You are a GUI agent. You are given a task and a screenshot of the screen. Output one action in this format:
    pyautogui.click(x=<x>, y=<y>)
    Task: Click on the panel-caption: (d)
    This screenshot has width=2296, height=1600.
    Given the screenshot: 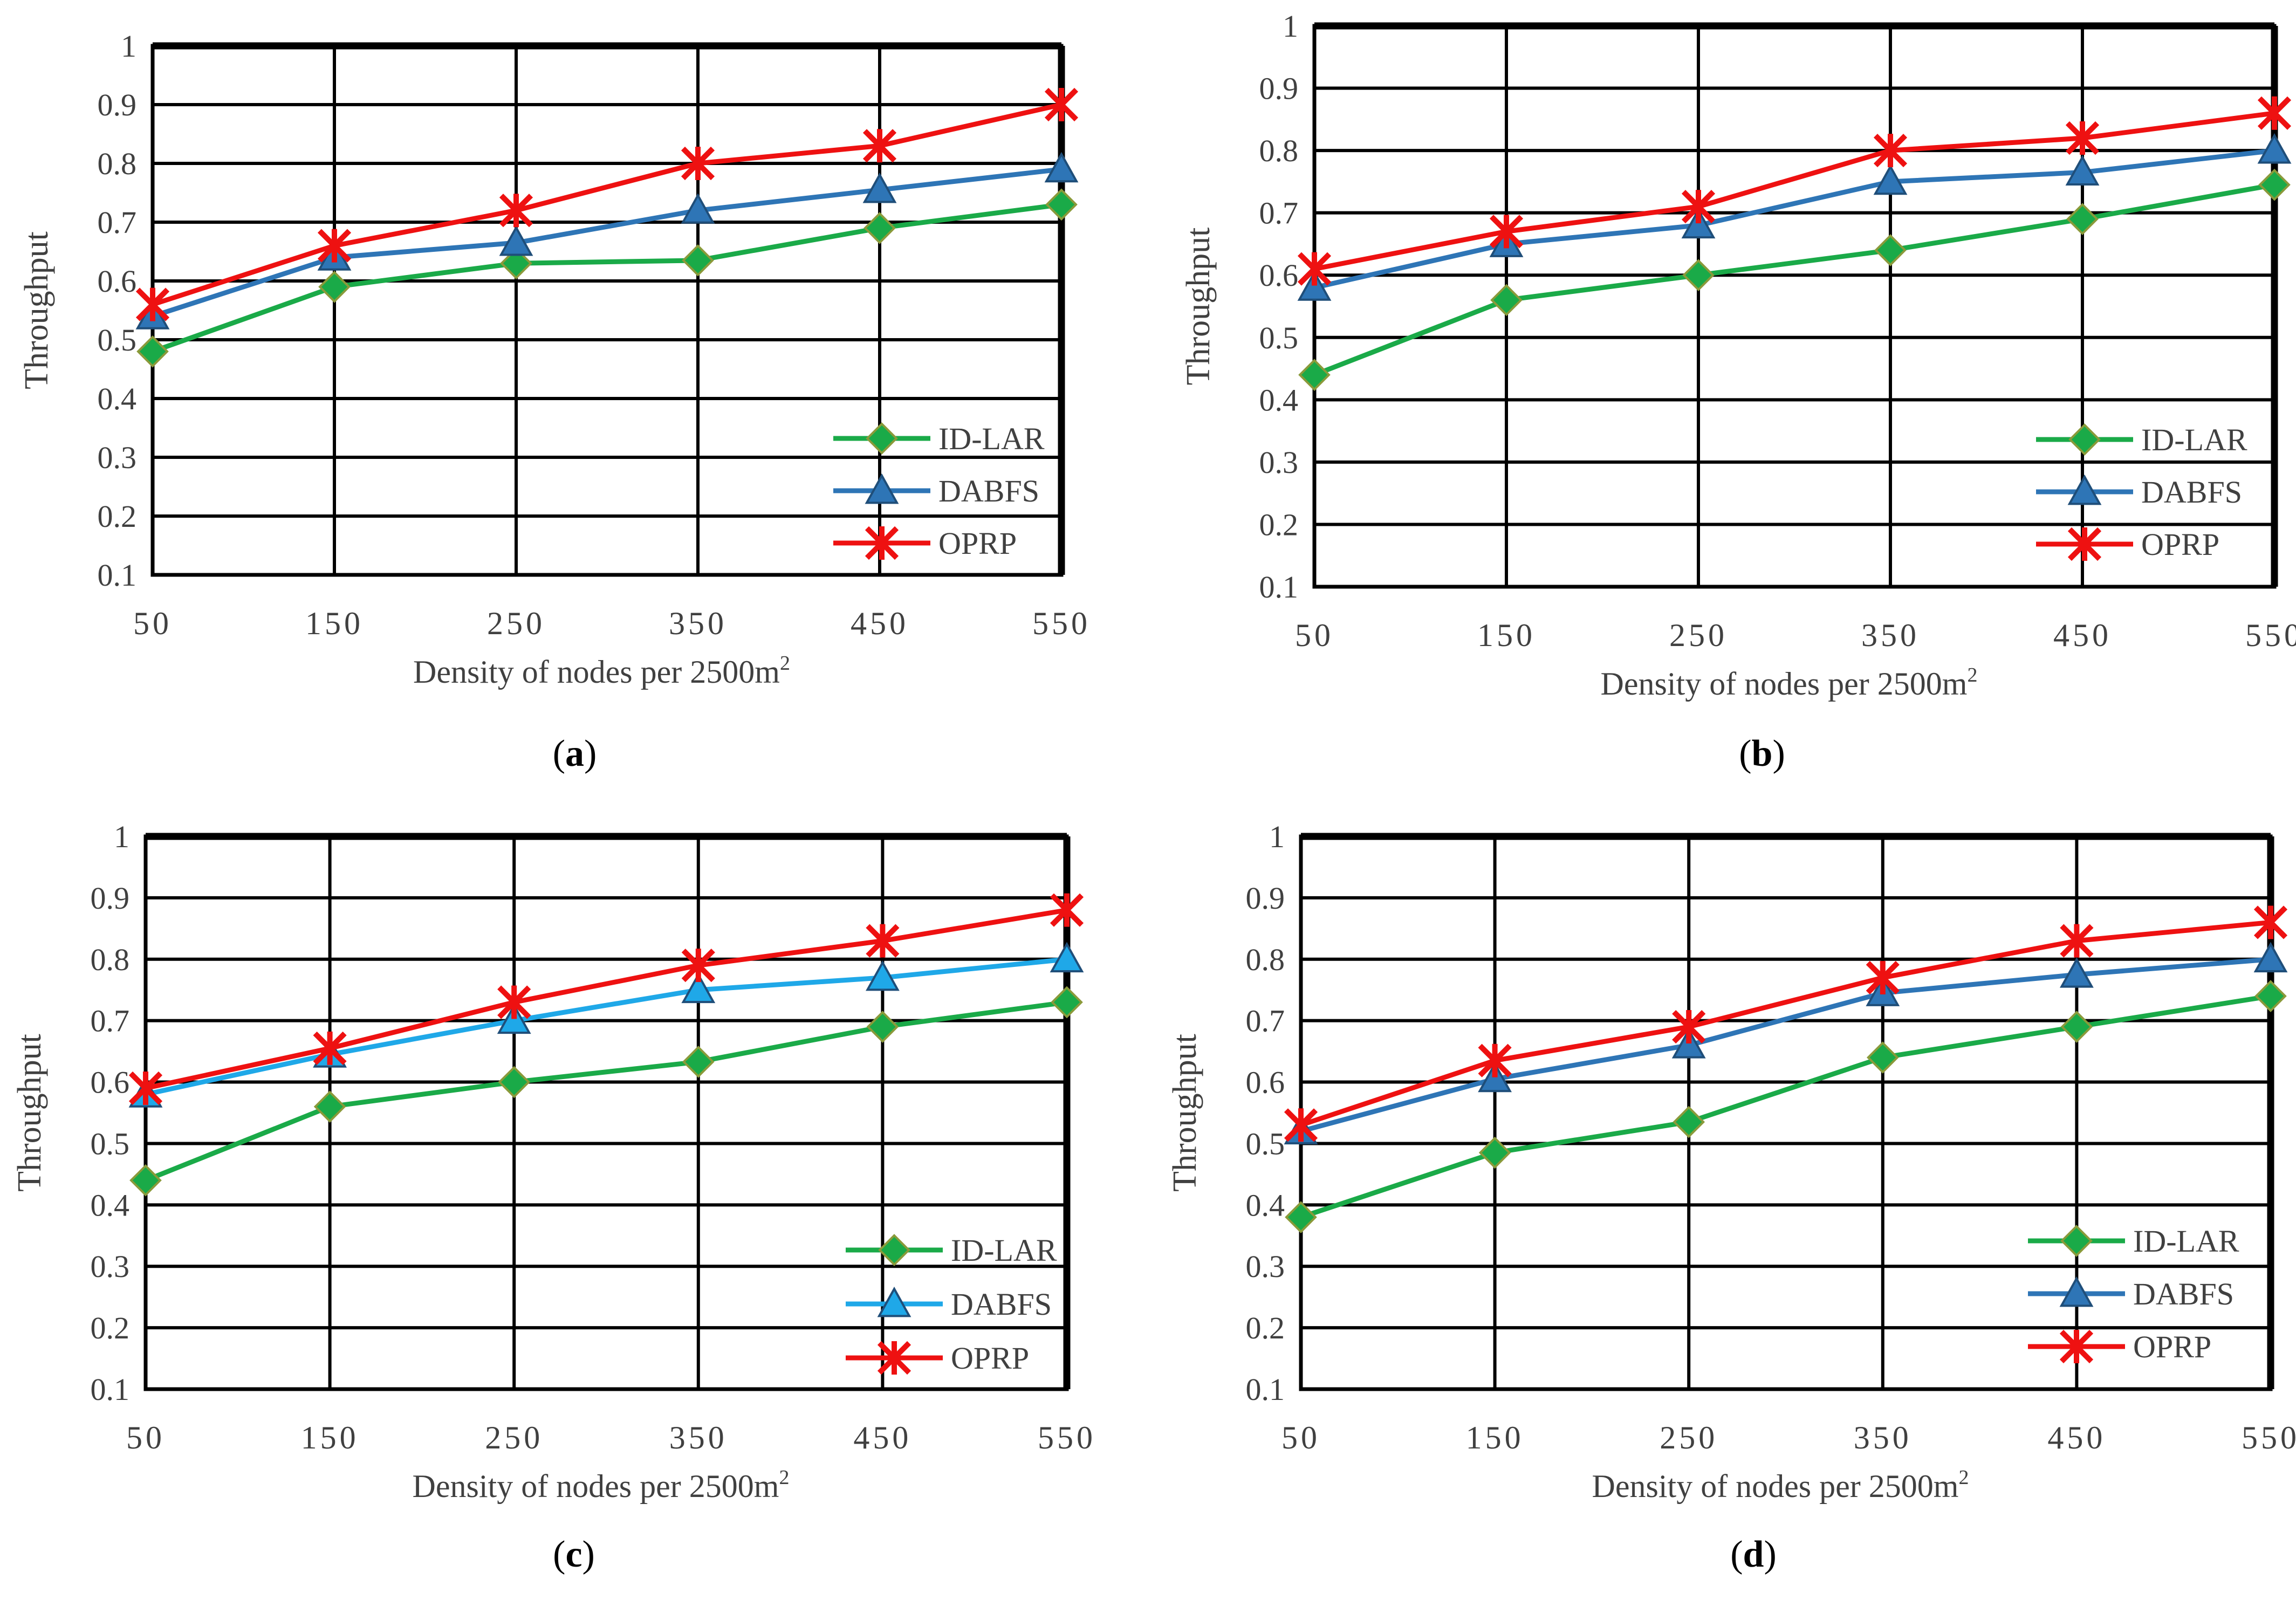 What is the action you would take?
    pyautogui.click(x=1753, y=1555)
    